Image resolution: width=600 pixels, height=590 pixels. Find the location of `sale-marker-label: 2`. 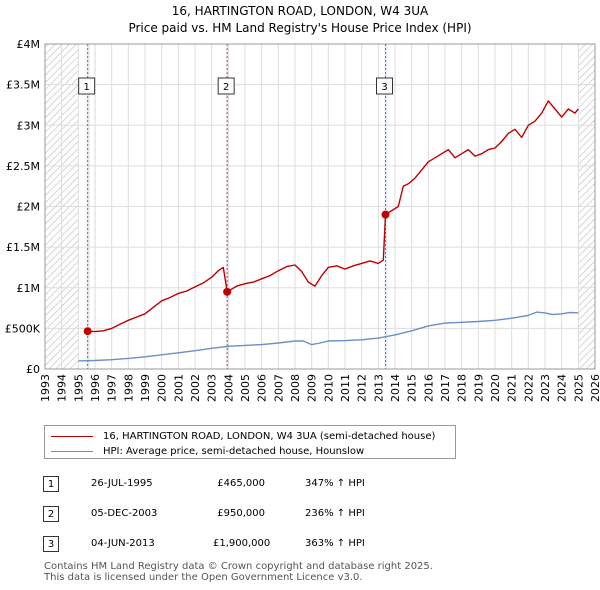

sale-marker-label: 2 is located at coordinates (226, 87).